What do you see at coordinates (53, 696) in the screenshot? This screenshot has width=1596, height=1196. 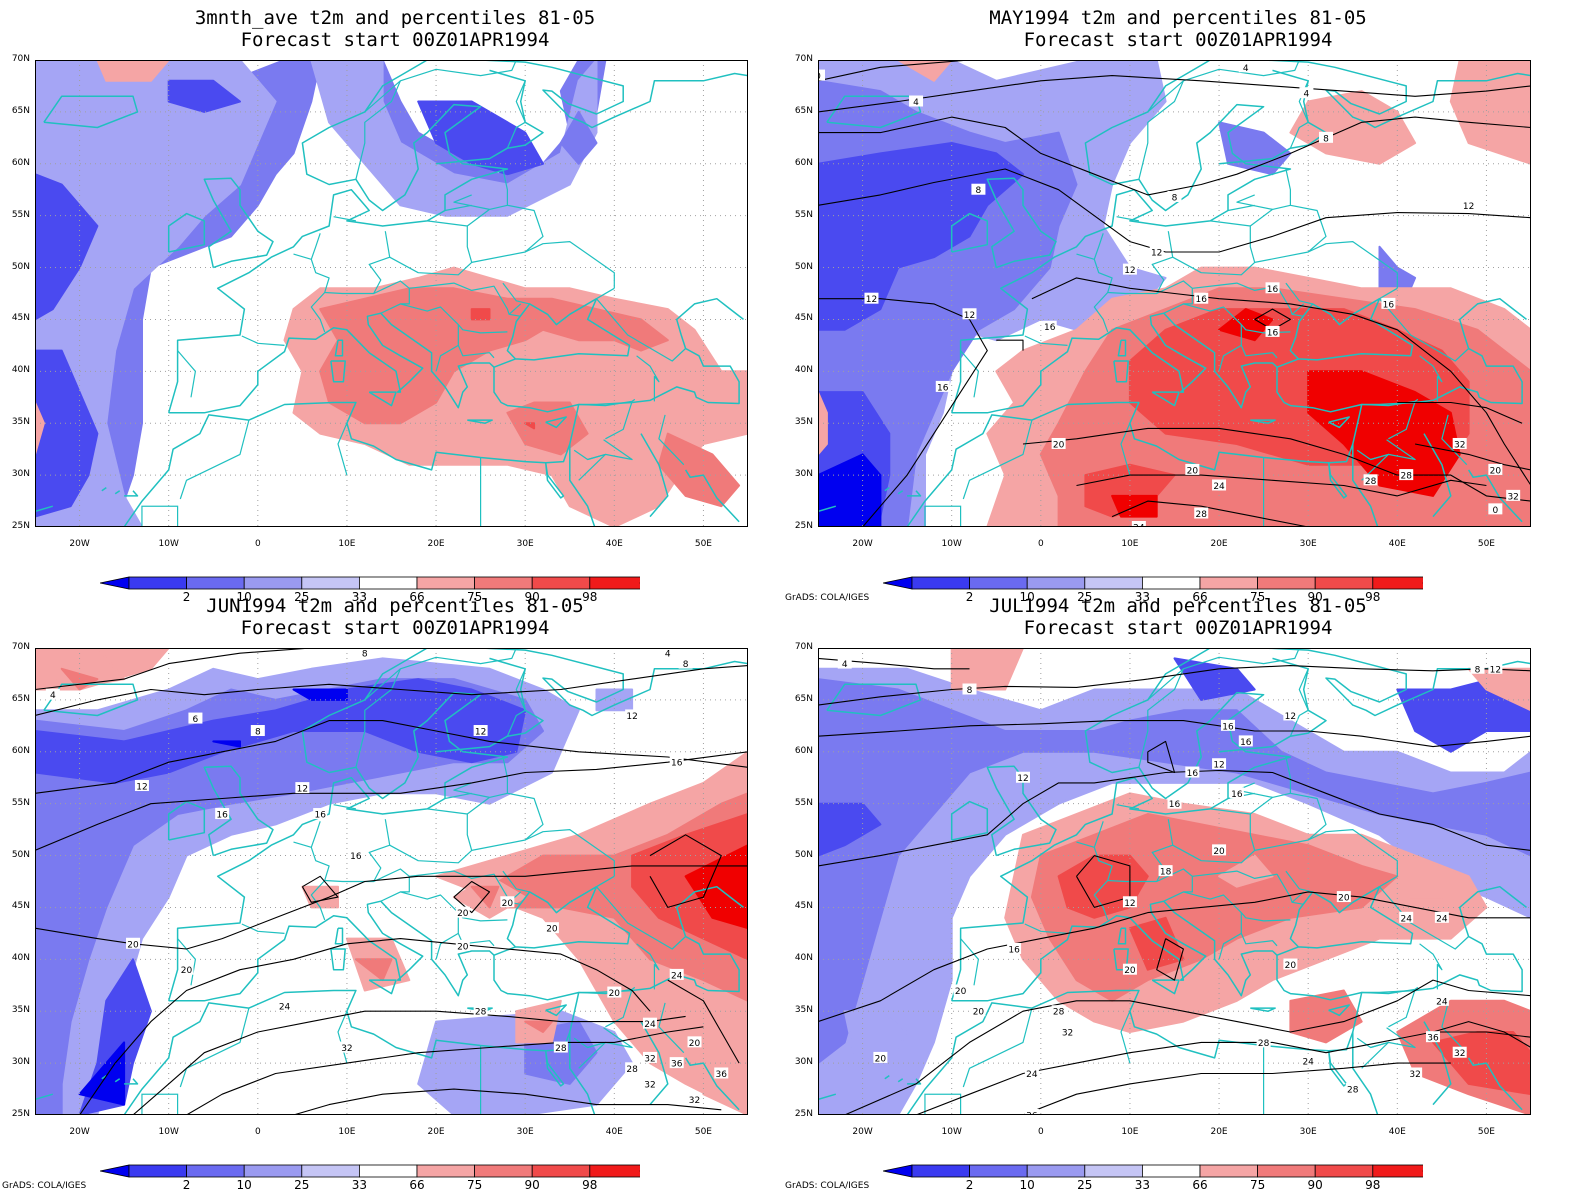 I see `contour-label: 4` at bounding box center [53, 696].